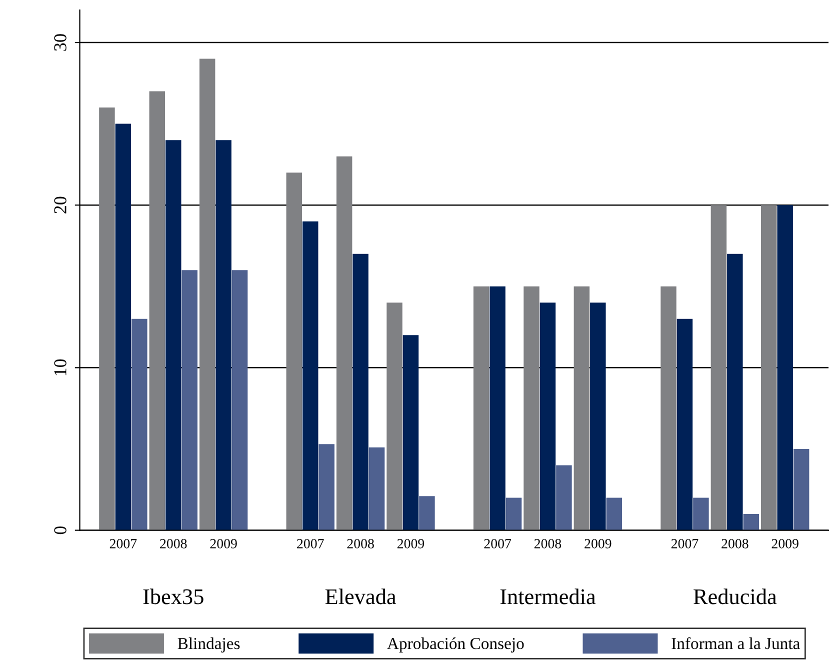 The width and height of the screenshot is (831, 667). What do you see at coordinates (60, 42) in the screenshot?
I see `y-tick-label: 30` at bounding box center [60, 42].